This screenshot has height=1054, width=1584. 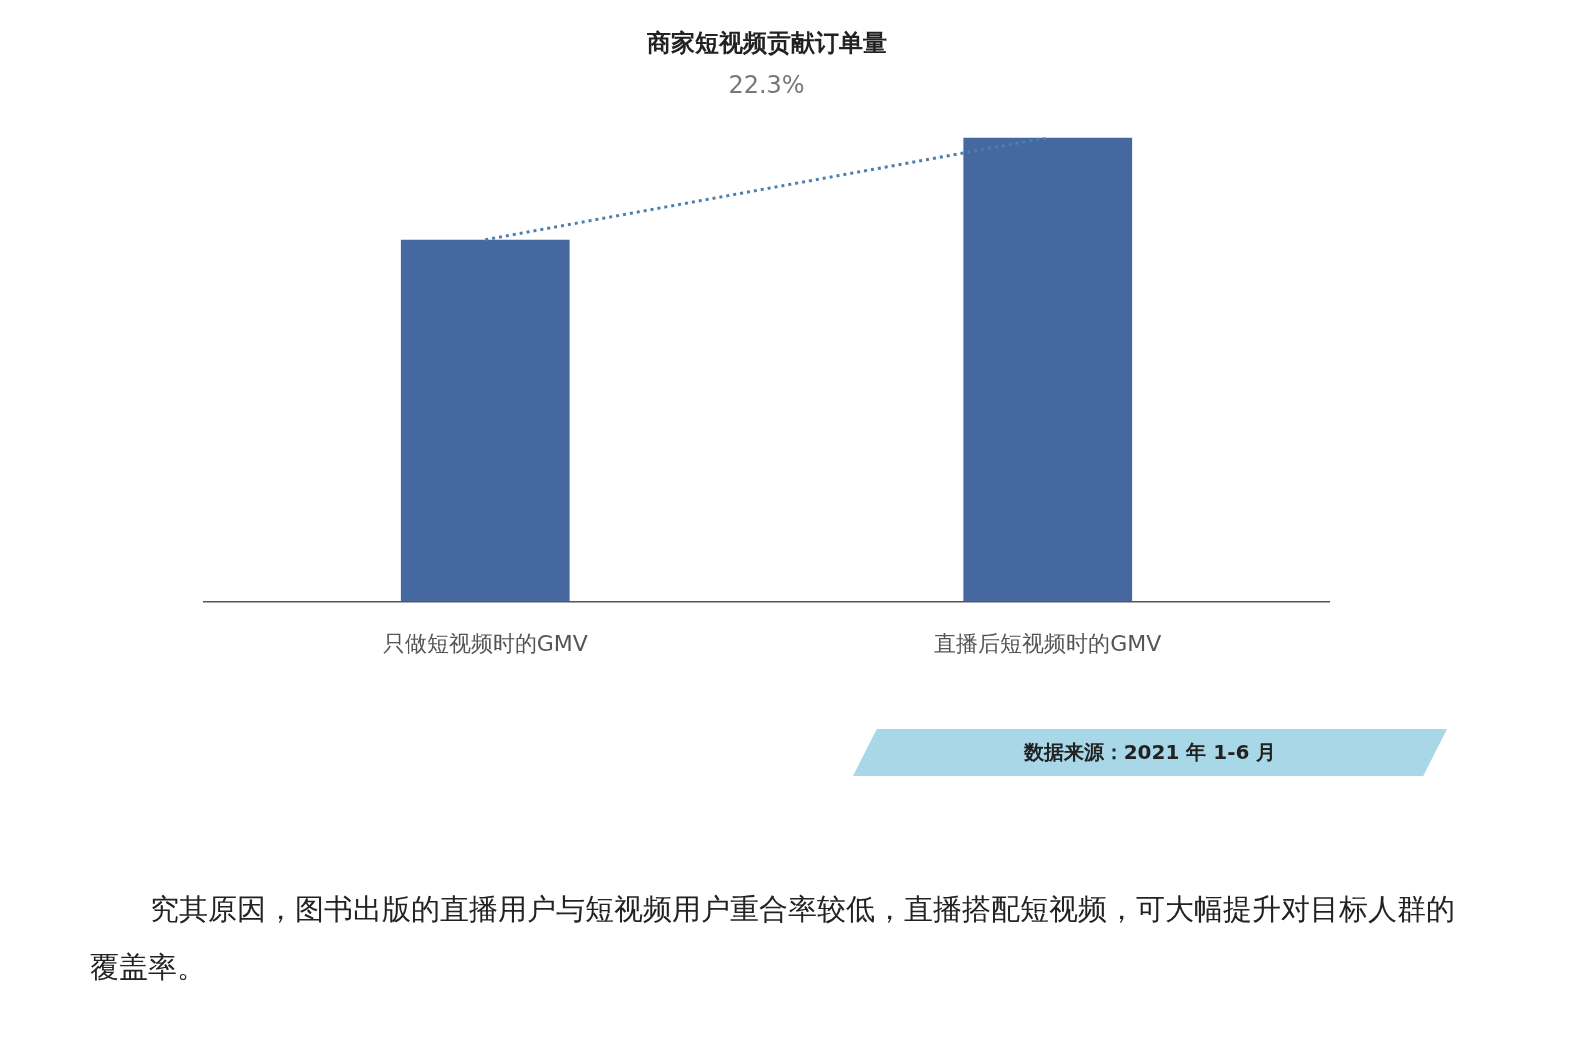 I want to click on text: 究其原因，图书出版的直播用户与短视频用户重合率较低，直播搭配短视频，可大幅提升对目标人群的覆盖率。, so click(x=773, y=938).